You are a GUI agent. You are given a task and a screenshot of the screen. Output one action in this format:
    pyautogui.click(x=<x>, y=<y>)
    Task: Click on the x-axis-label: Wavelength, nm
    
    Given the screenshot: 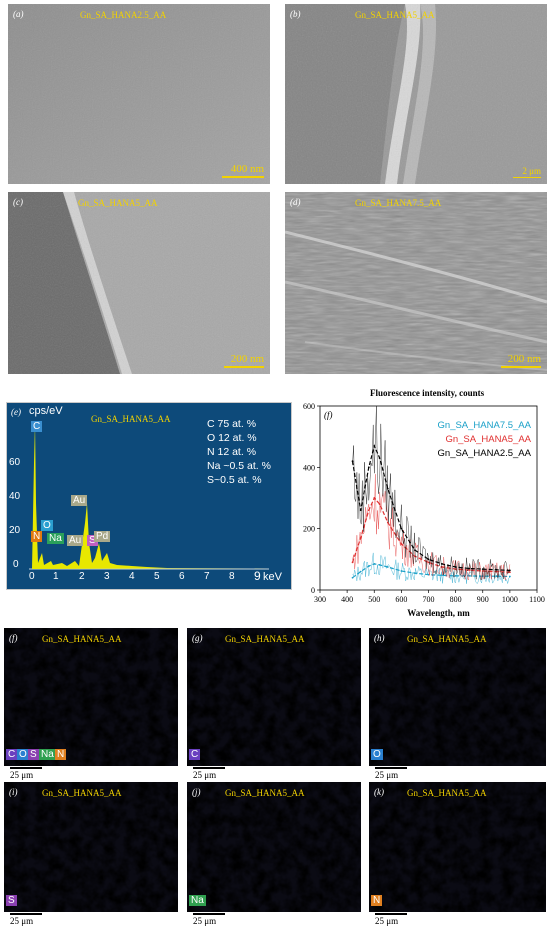 What is the action you would take?
    pyautogui.click(x=438, y=613)
    